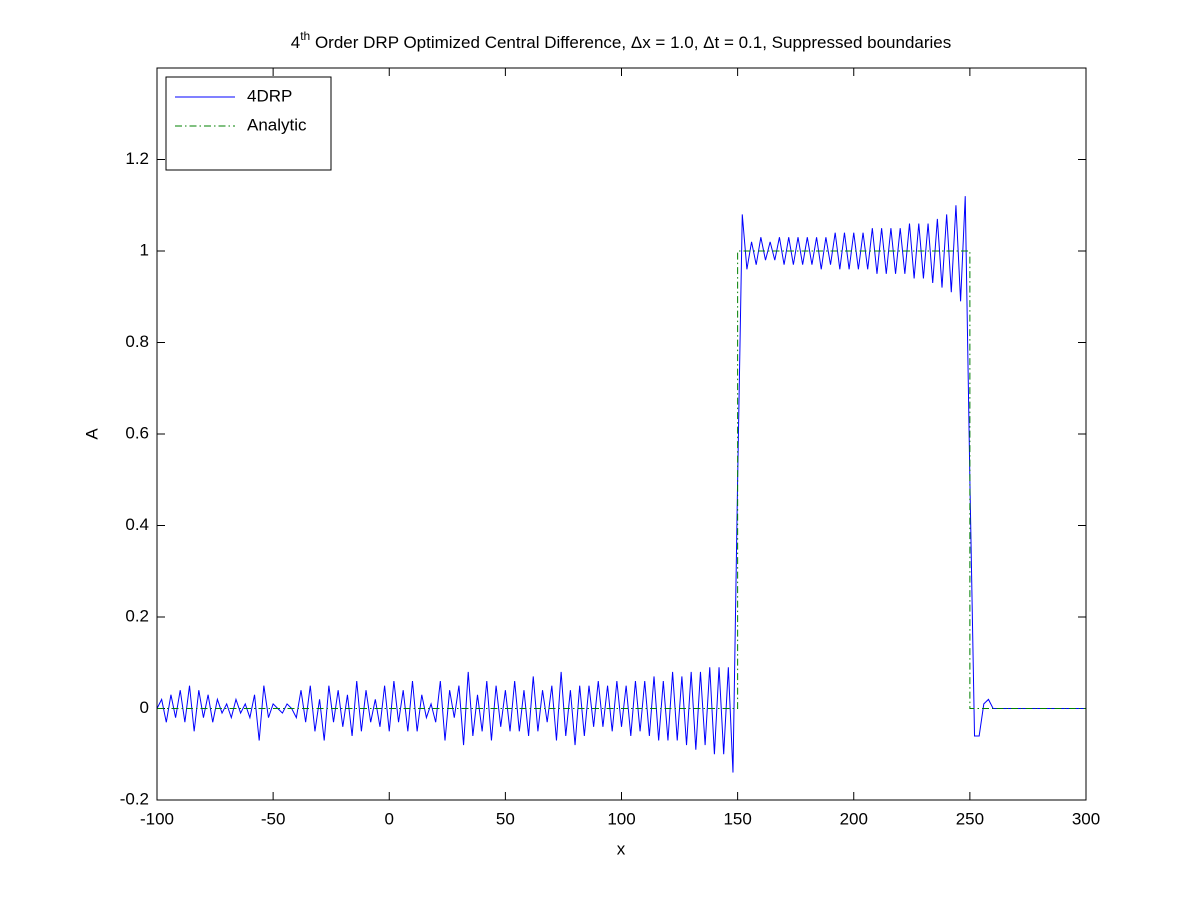 Image resolution: width=1200 pixels, height=900 pixels. I want to click on x-tick-label: 0, so click(389, 818).